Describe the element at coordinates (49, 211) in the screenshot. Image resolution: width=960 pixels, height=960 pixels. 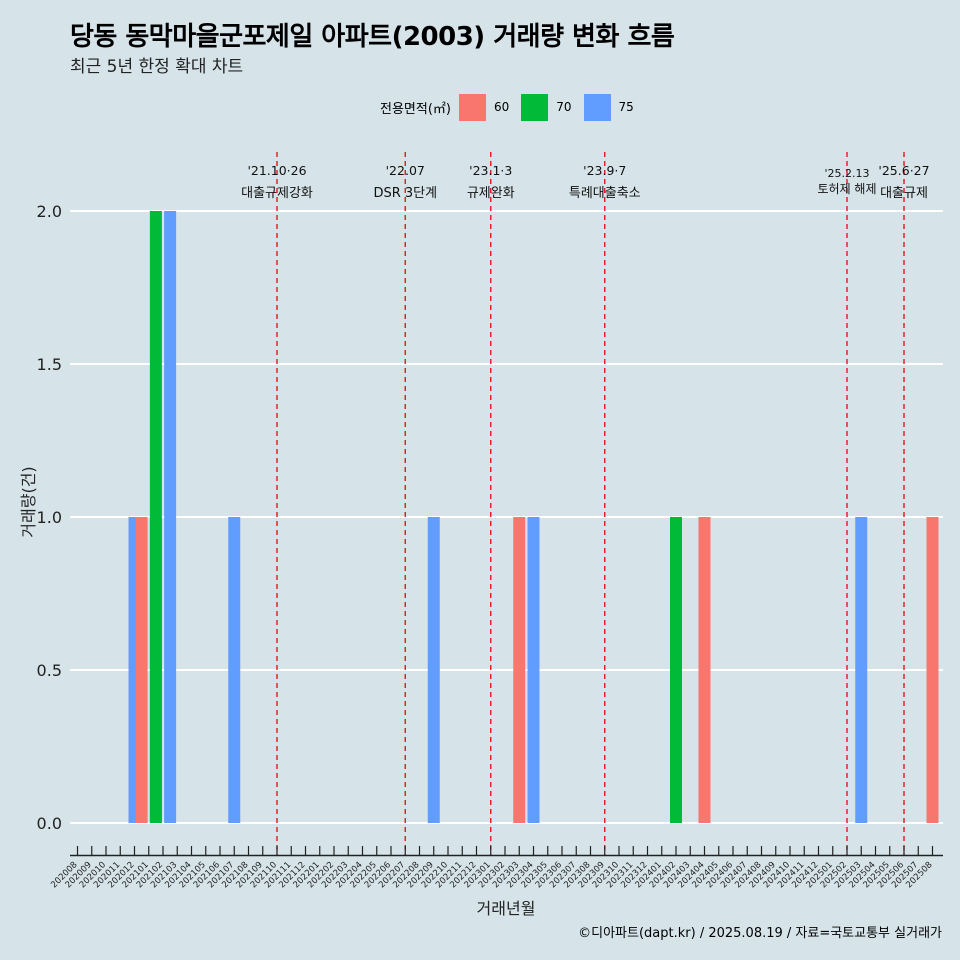
I see `y-tick-label: 2.0` at that location.